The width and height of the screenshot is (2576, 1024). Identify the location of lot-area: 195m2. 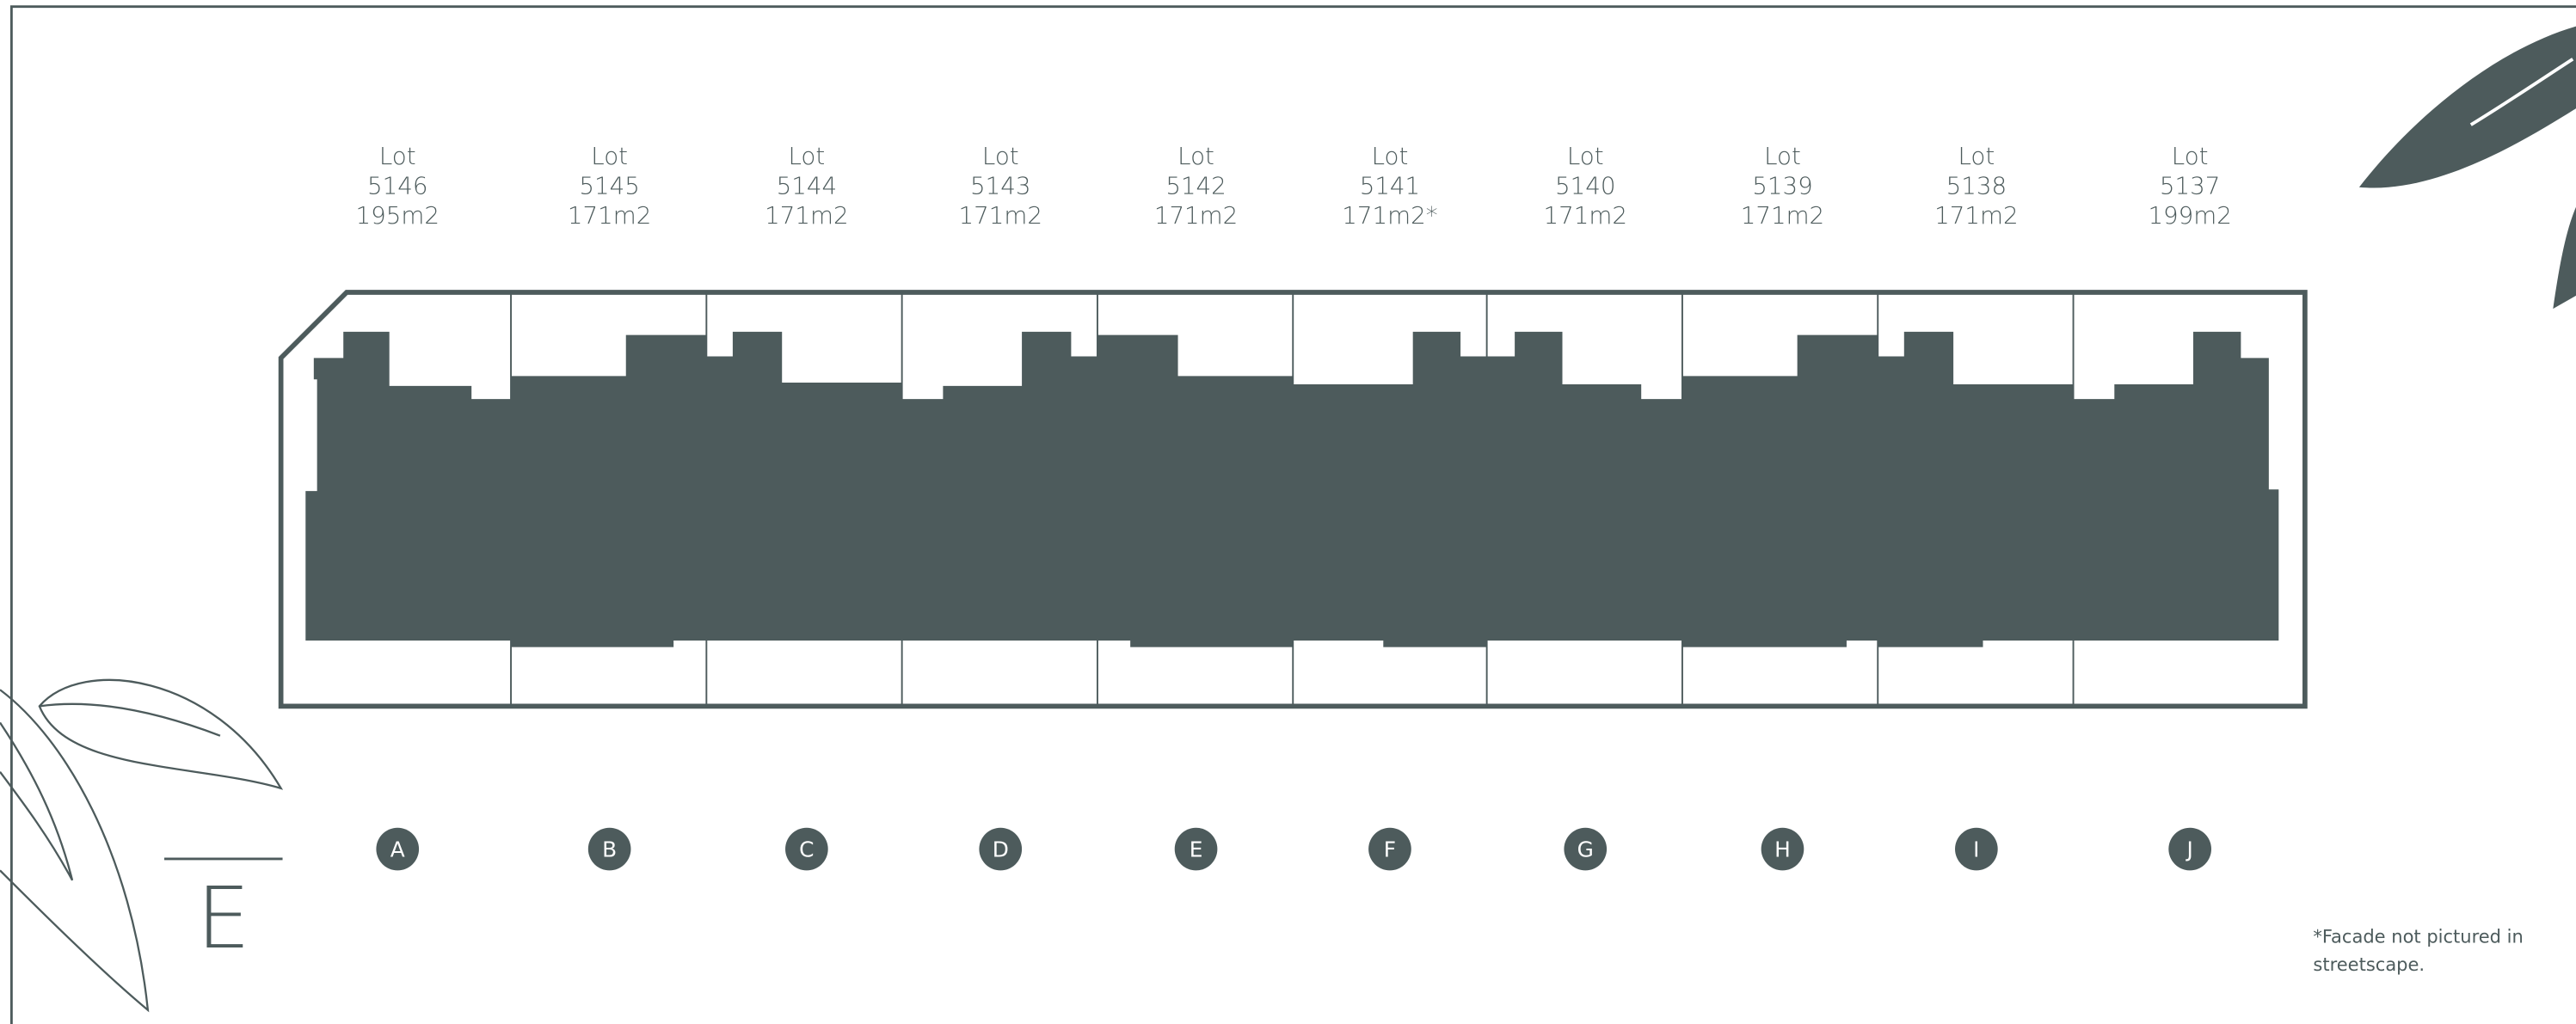
(398, 215).